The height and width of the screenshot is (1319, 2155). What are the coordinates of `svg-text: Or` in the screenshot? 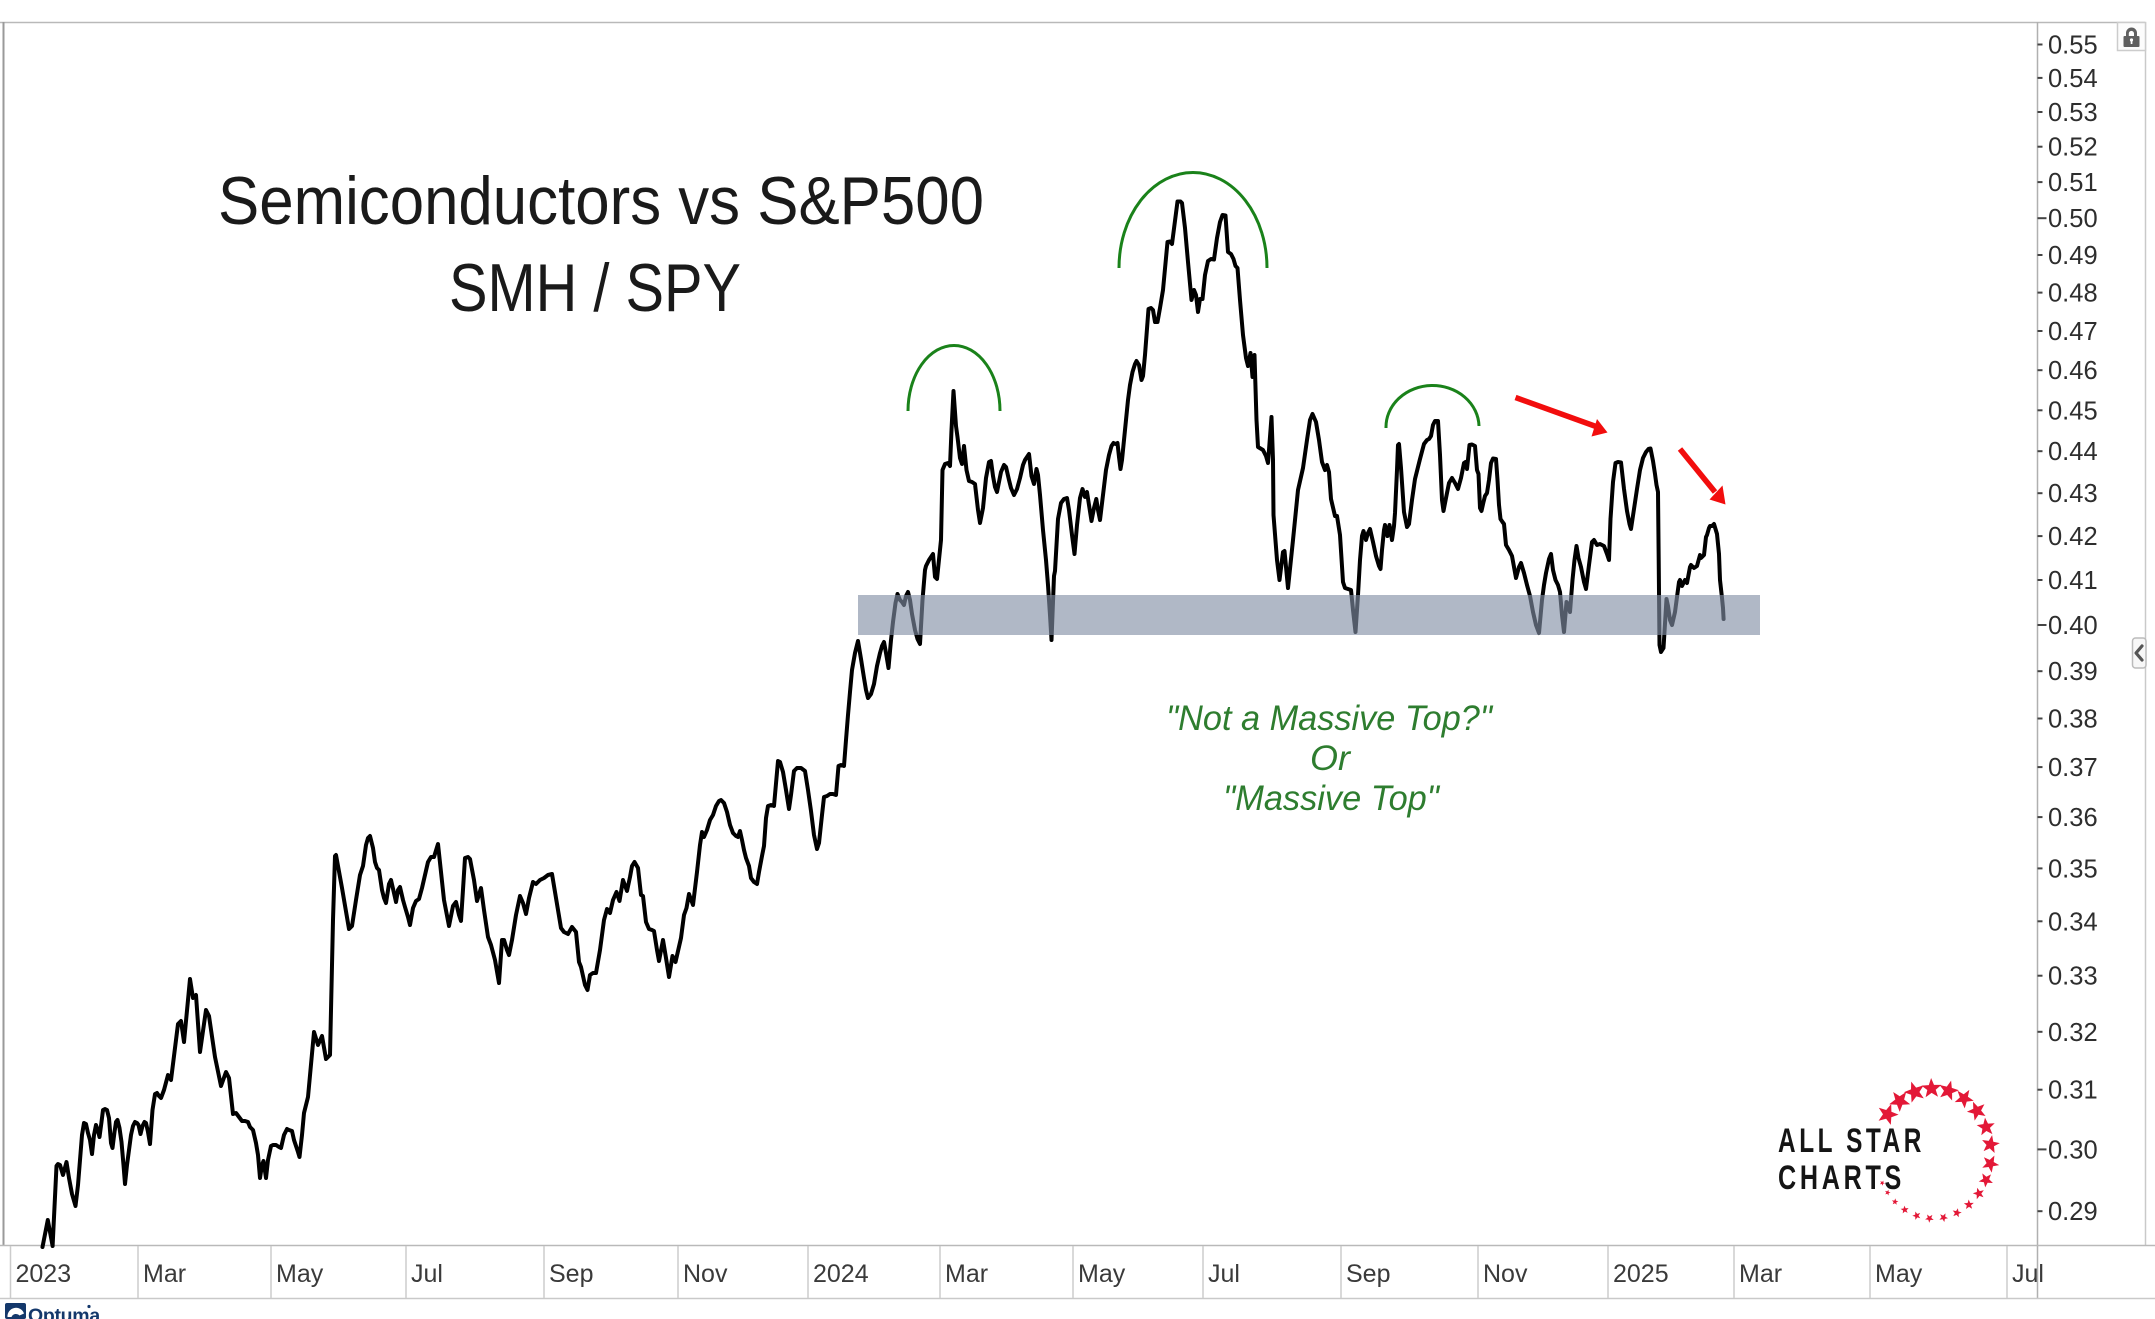 It's located at (1330, 758).